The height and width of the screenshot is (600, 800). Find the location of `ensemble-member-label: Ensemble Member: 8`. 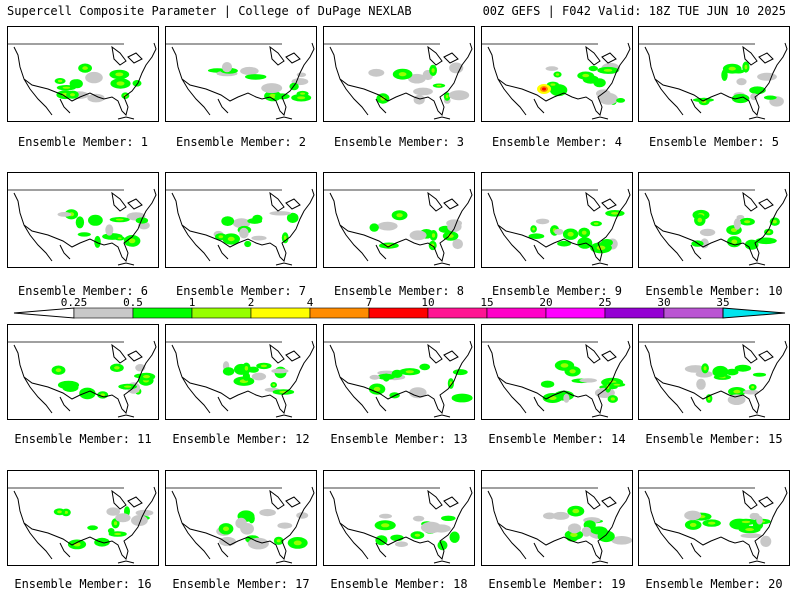

ensemble-member-label: Ensemble Member: 8 is located at coordinates (399, 291).